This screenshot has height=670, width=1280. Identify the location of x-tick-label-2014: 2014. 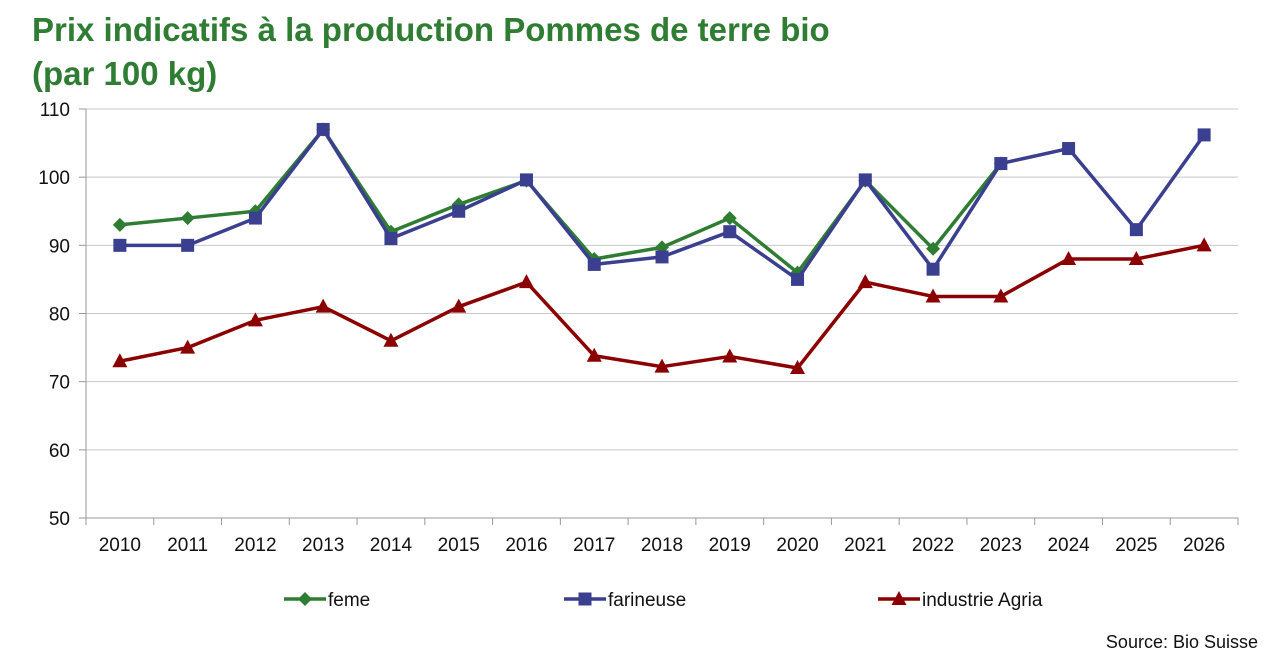
(391, 545).